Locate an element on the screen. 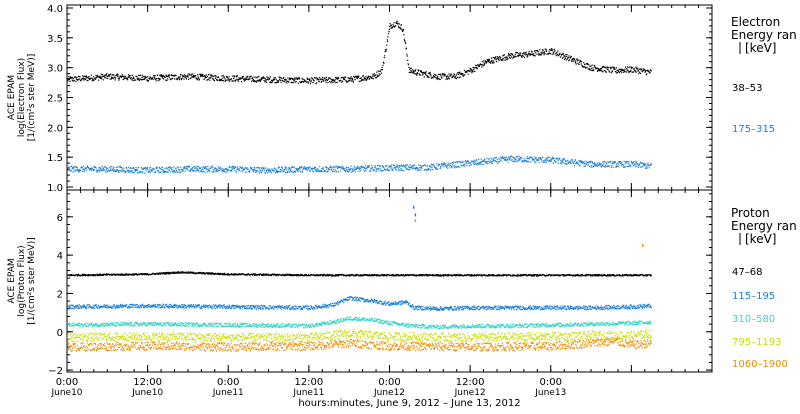  legend-item: 47–68 is located at coordinates (747, 272).